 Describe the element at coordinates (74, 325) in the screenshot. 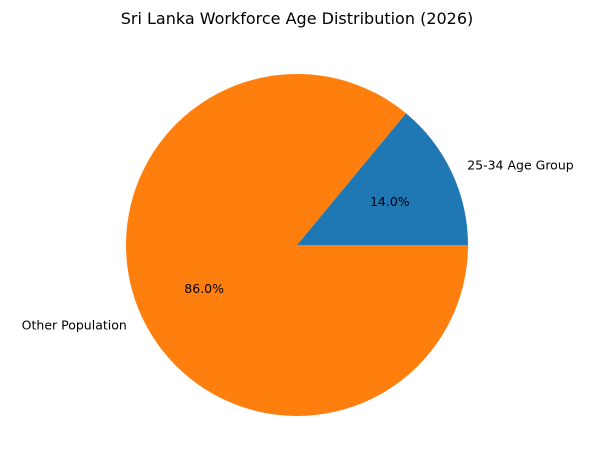

I see `slice-label-1: Other Population` at that location.